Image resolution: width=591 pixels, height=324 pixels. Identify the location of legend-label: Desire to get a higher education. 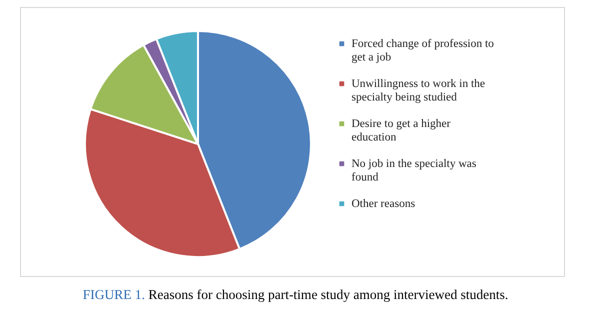
(401, 131).